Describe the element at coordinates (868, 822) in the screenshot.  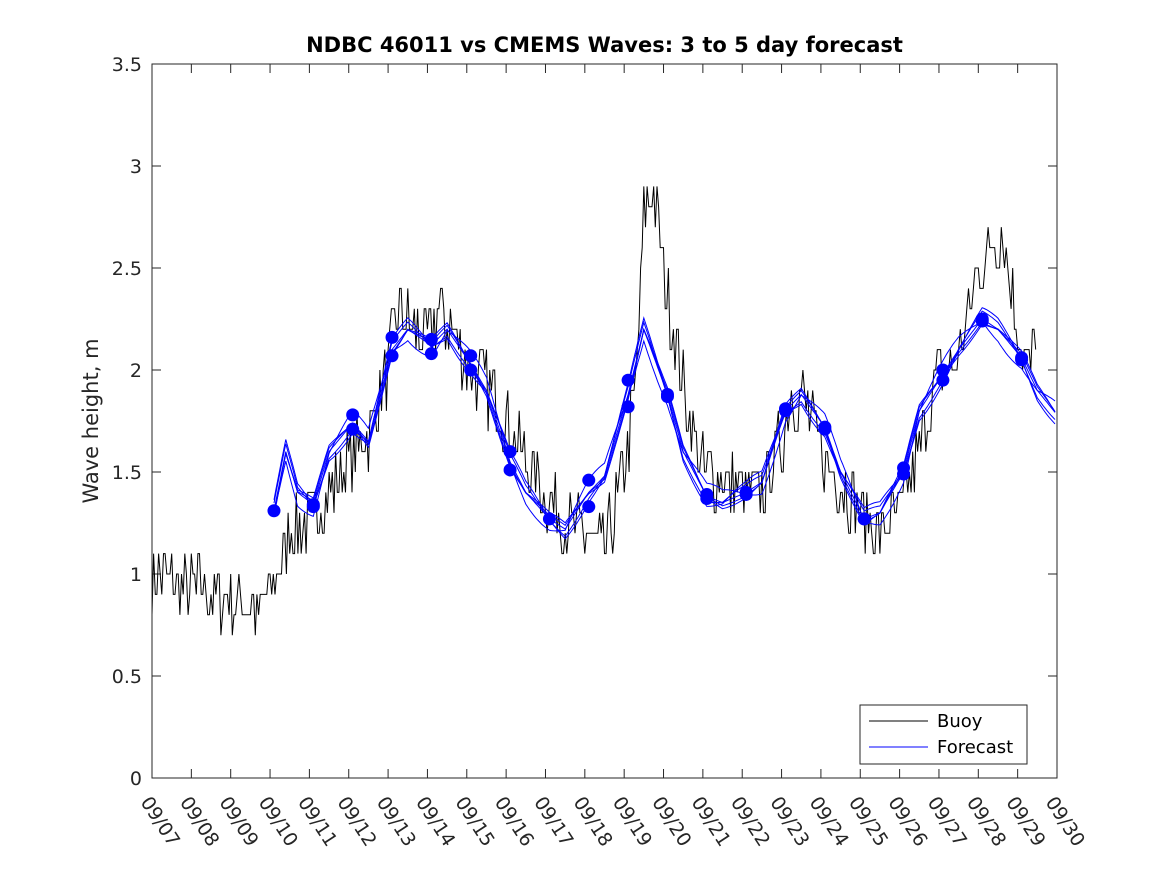
I see `x-tick-label: 09/25` at that location.